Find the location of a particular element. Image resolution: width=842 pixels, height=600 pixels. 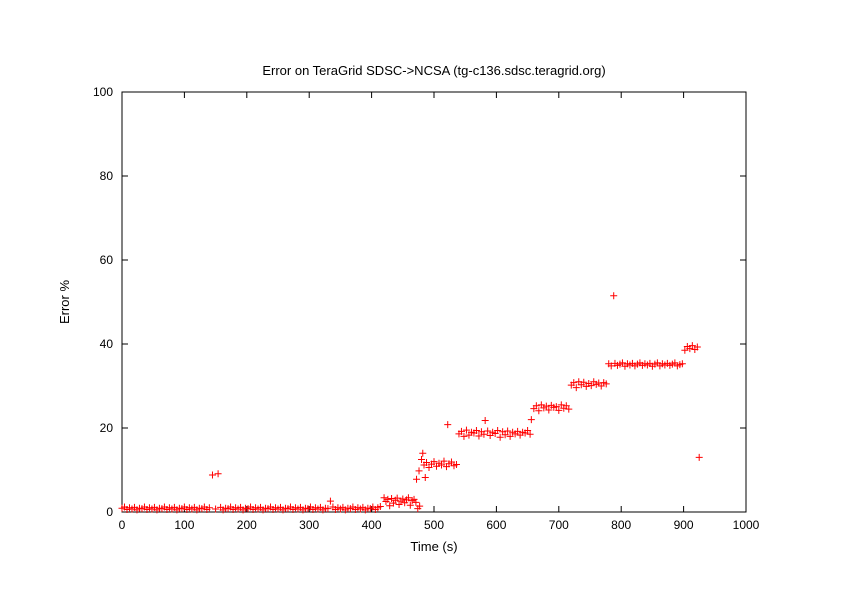

y-tick-label: 60 is located at coordinates (107, 260).